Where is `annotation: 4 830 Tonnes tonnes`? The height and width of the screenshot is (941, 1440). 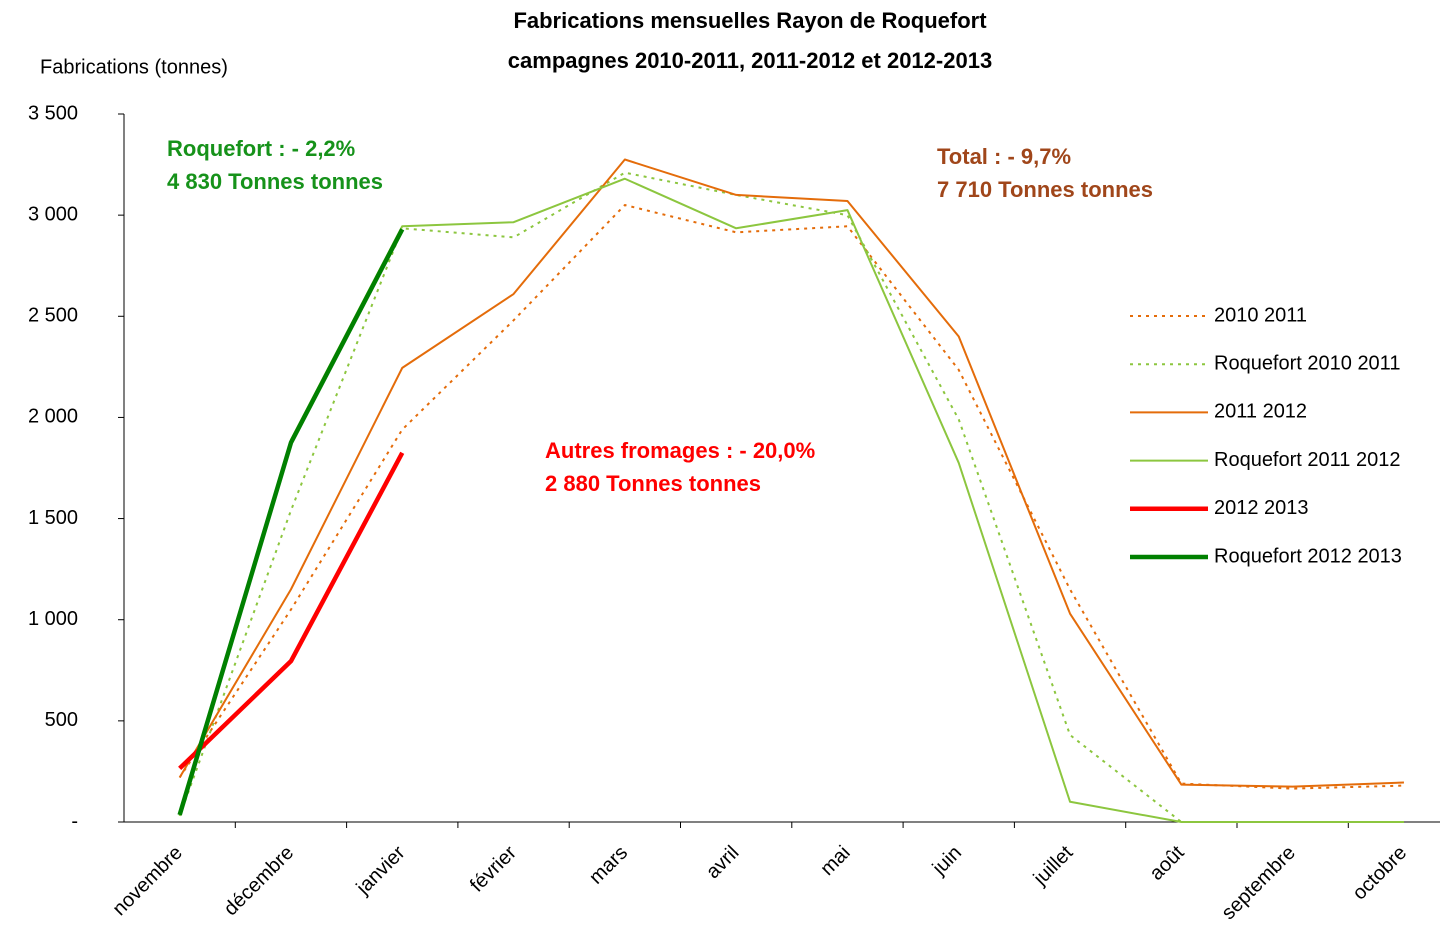
annotation: 4 830 Tonnes tonnes is located at coordinates (275, 181).